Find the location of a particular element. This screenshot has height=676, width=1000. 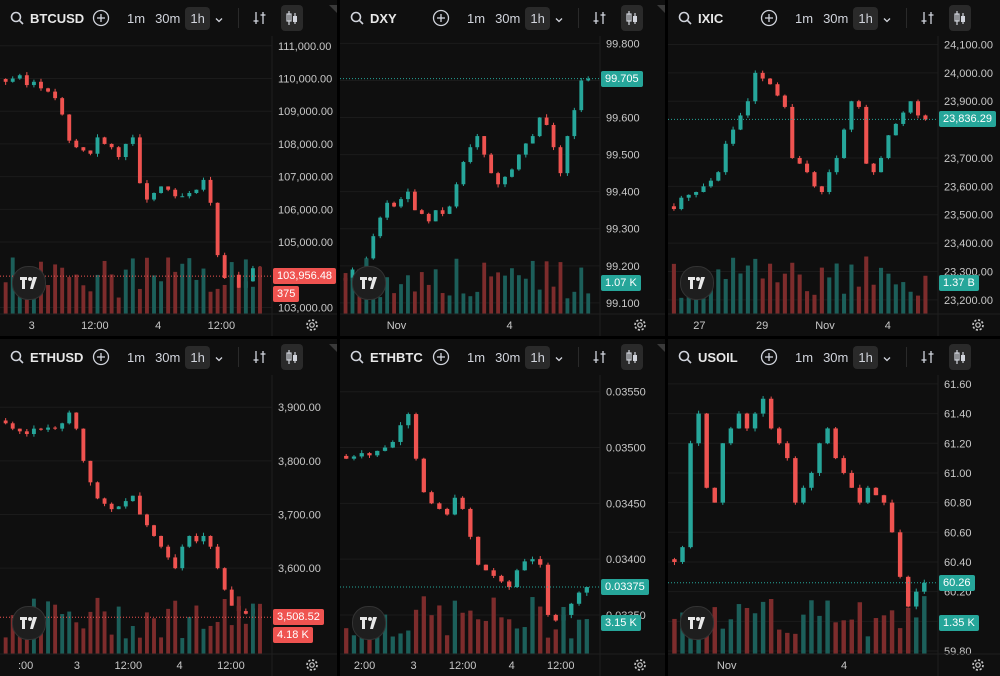

symbol-name: BTCUSD is located at coordinates (57, 18).